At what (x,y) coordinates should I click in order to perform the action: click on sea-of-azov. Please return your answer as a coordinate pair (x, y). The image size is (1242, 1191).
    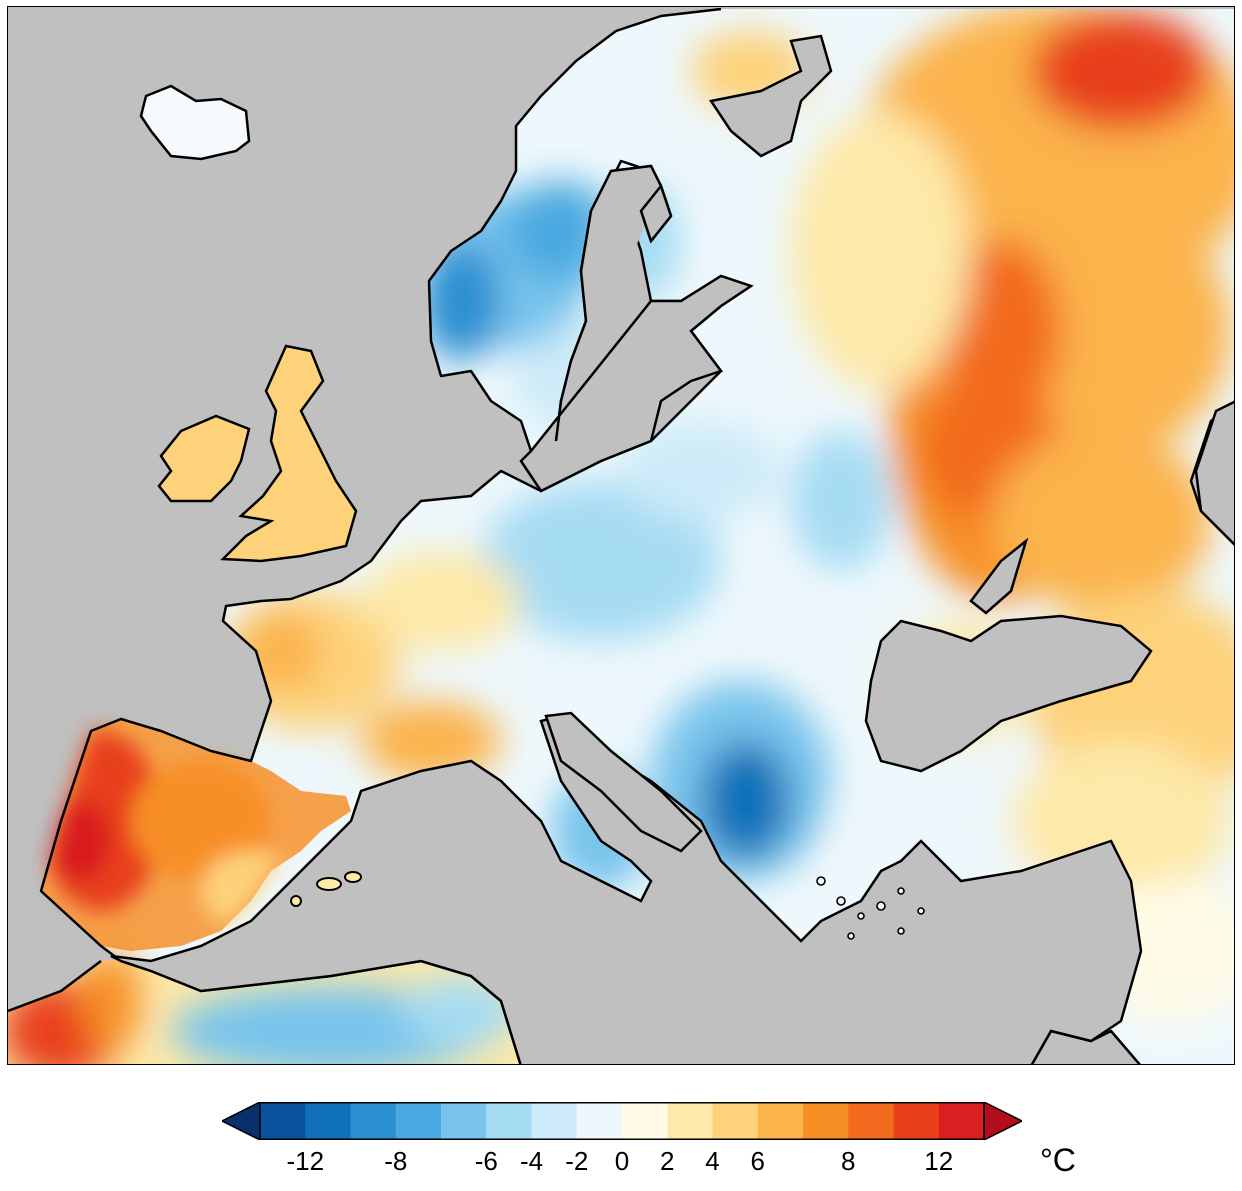
    Looking at the image, I should click on (999, 576).